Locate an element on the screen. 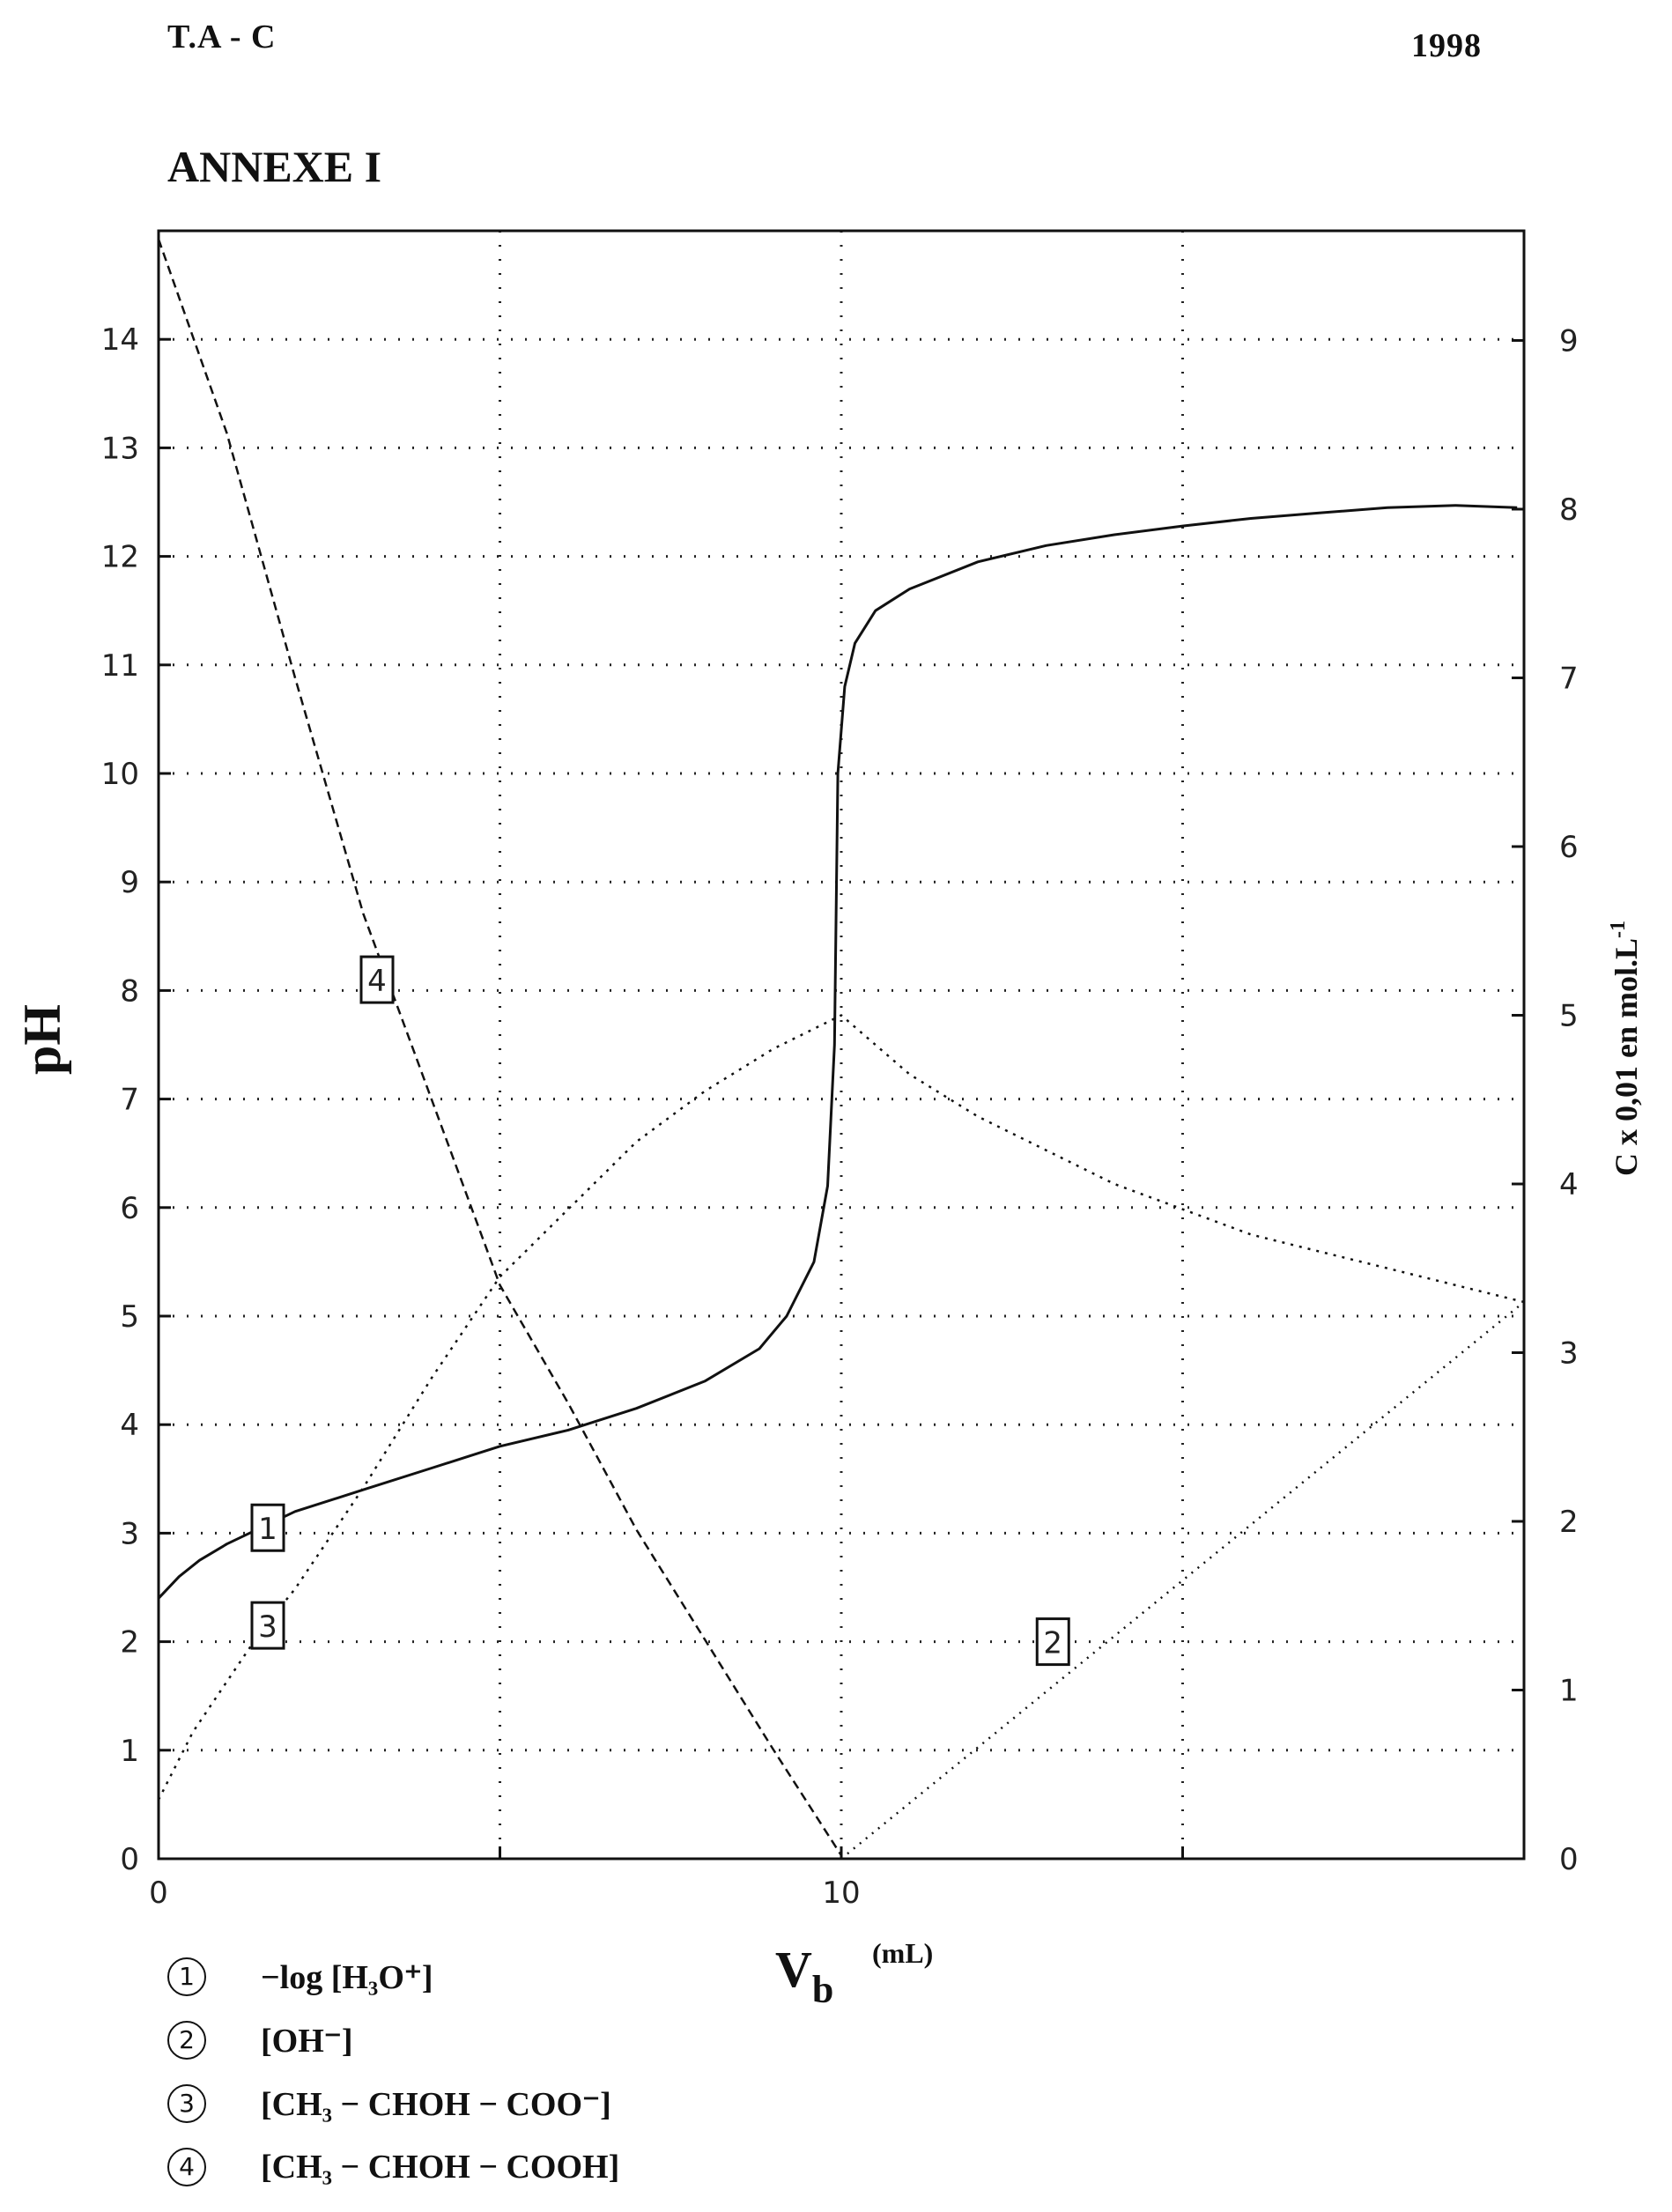 The height and width of the screenshot is (2212, 1672). y-tick-label: 8 is located at coordinates (129, 991).